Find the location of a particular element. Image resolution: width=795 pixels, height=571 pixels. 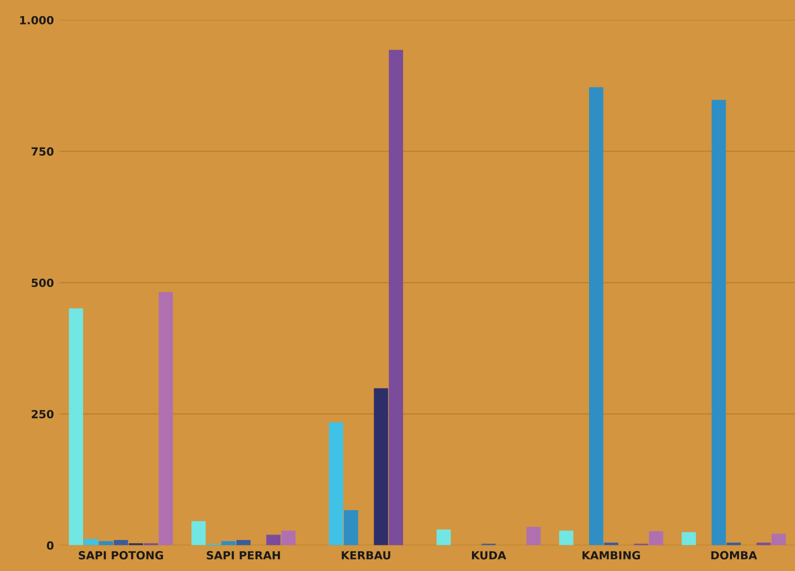

x-tick-label: SAPI PERAH is located at coordinates (243, 555).